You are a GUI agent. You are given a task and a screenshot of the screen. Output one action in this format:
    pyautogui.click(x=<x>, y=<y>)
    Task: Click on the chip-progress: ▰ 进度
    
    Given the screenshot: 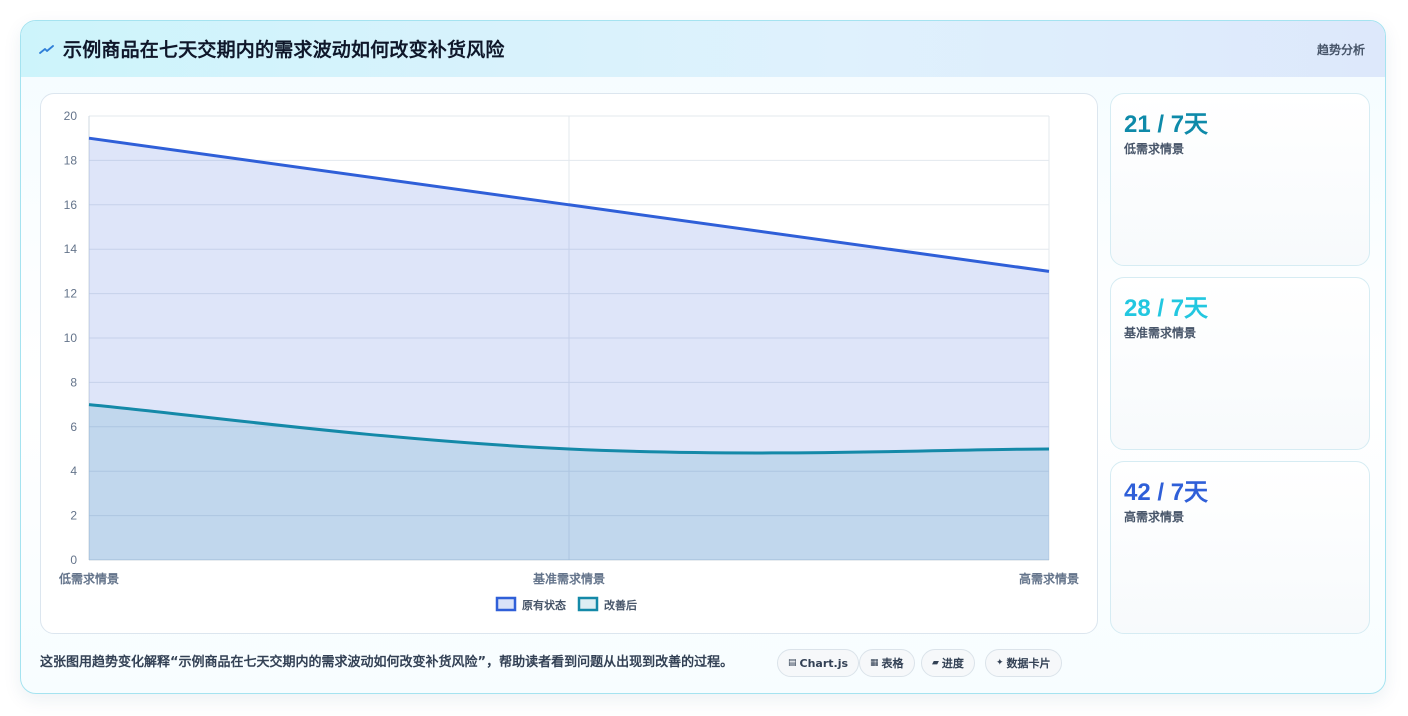 What is the action you would take?
    pyautogui.click(x=948, y=663)
    